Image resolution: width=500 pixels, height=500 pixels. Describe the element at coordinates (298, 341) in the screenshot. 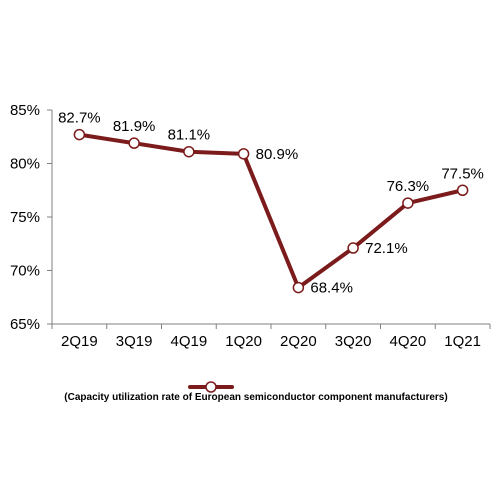

I see `x-tick-label: 2Q20` at that location.